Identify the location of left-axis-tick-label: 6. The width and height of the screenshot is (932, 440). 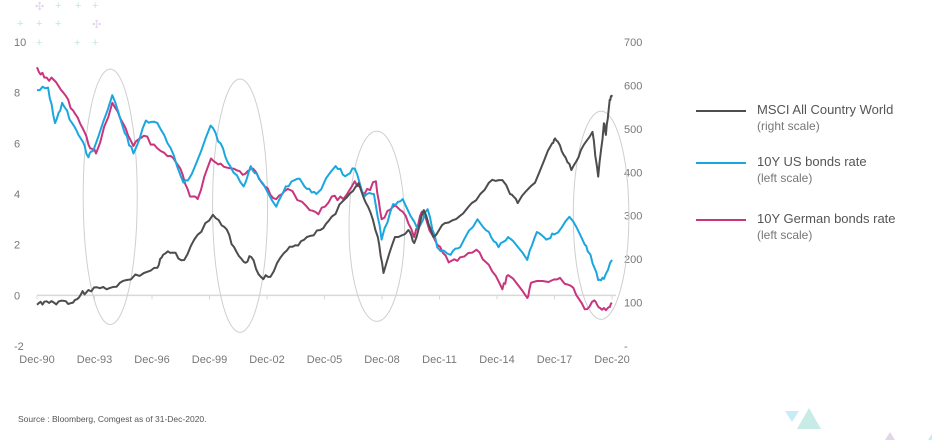
(17, 144).